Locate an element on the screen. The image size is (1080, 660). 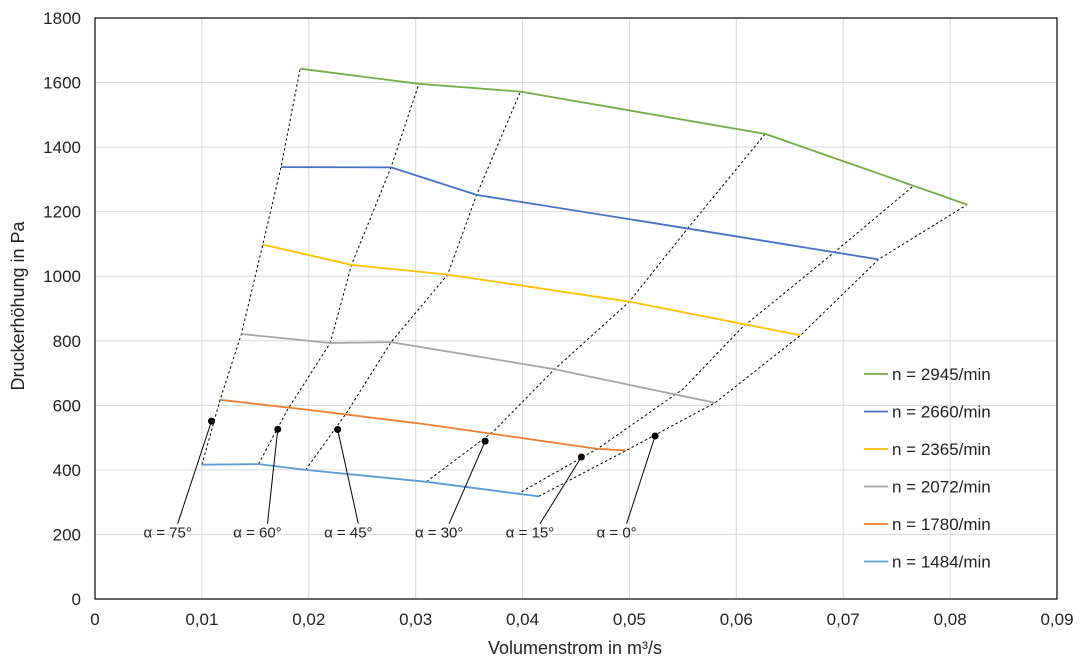
y-tick-label: 400 is located at coordinates (67, 470).